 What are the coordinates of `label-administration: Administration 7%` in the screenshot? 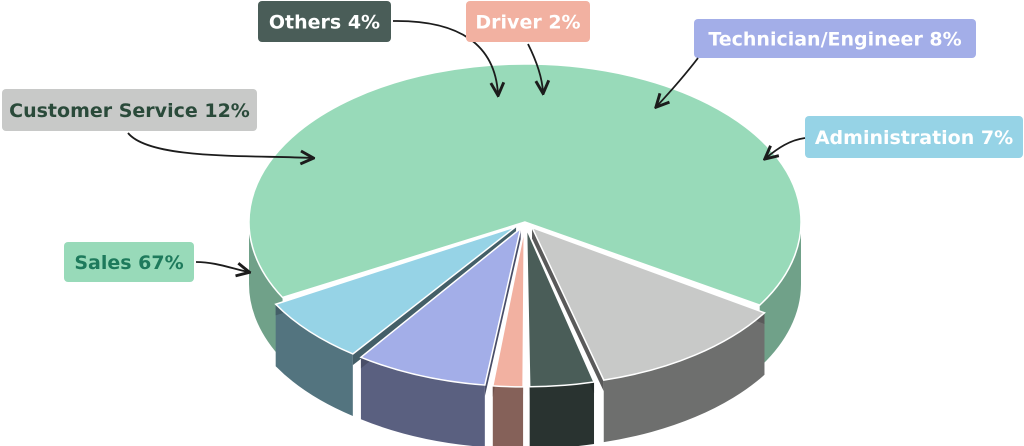 It's located at (914, 137).